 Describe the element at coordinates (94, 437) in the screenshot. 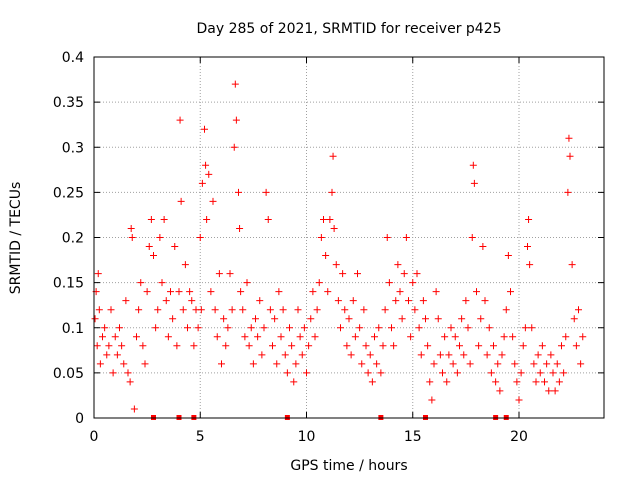

I see `x-tick-label: 0` at that location.